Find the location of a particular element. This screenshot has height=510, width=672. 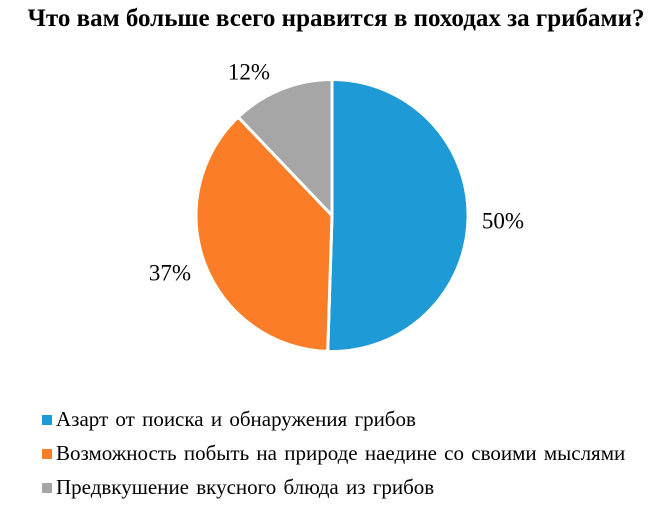

legend-item: Предвкушение вкусного блюда из грибов is located at coordinates (333, 487).